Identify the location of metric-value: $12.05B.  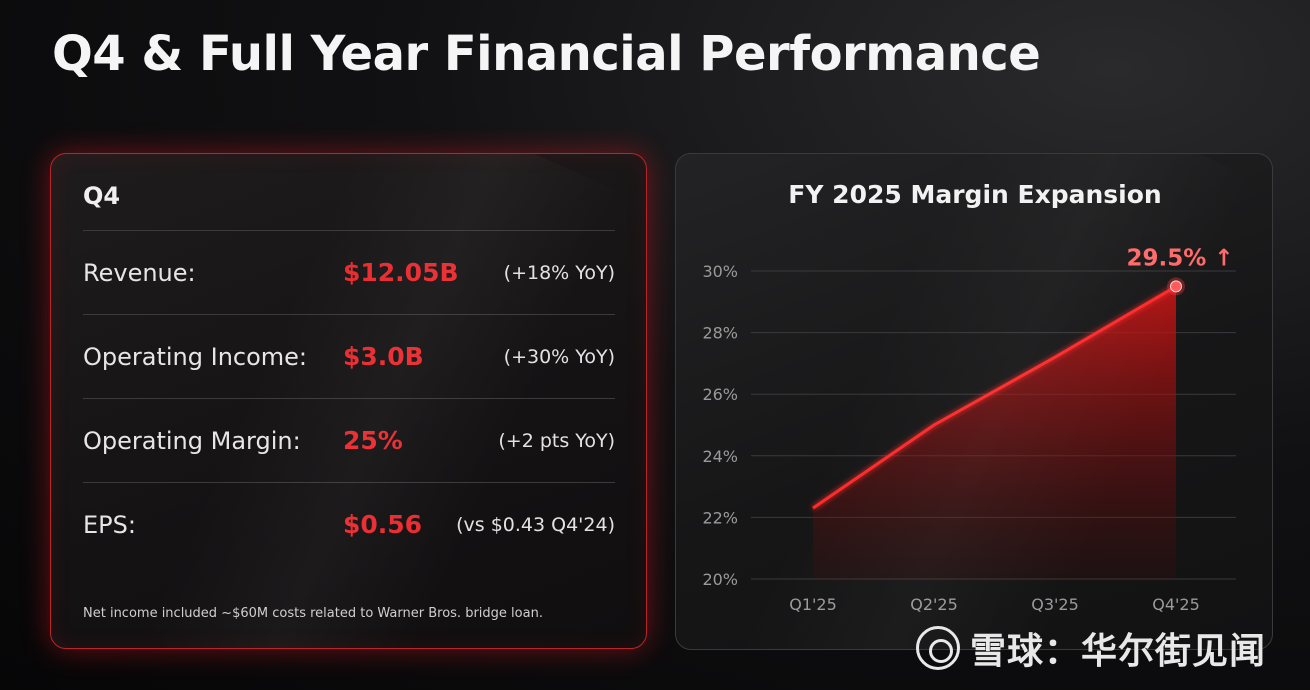
(401, 272).